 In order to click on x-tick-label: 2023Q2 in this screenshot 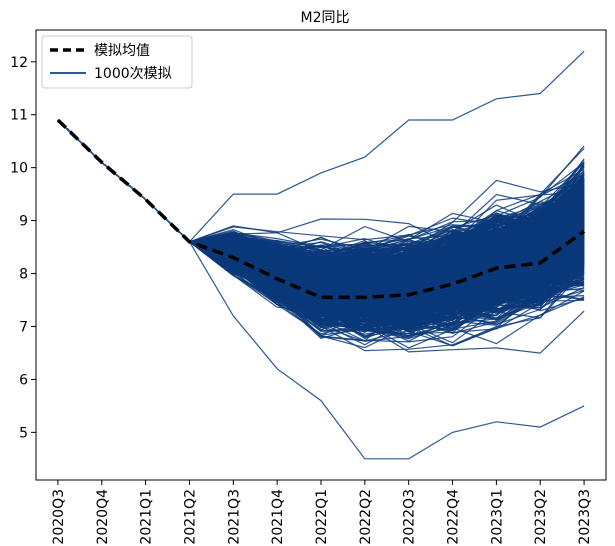, I will do `click(541, 517)`.